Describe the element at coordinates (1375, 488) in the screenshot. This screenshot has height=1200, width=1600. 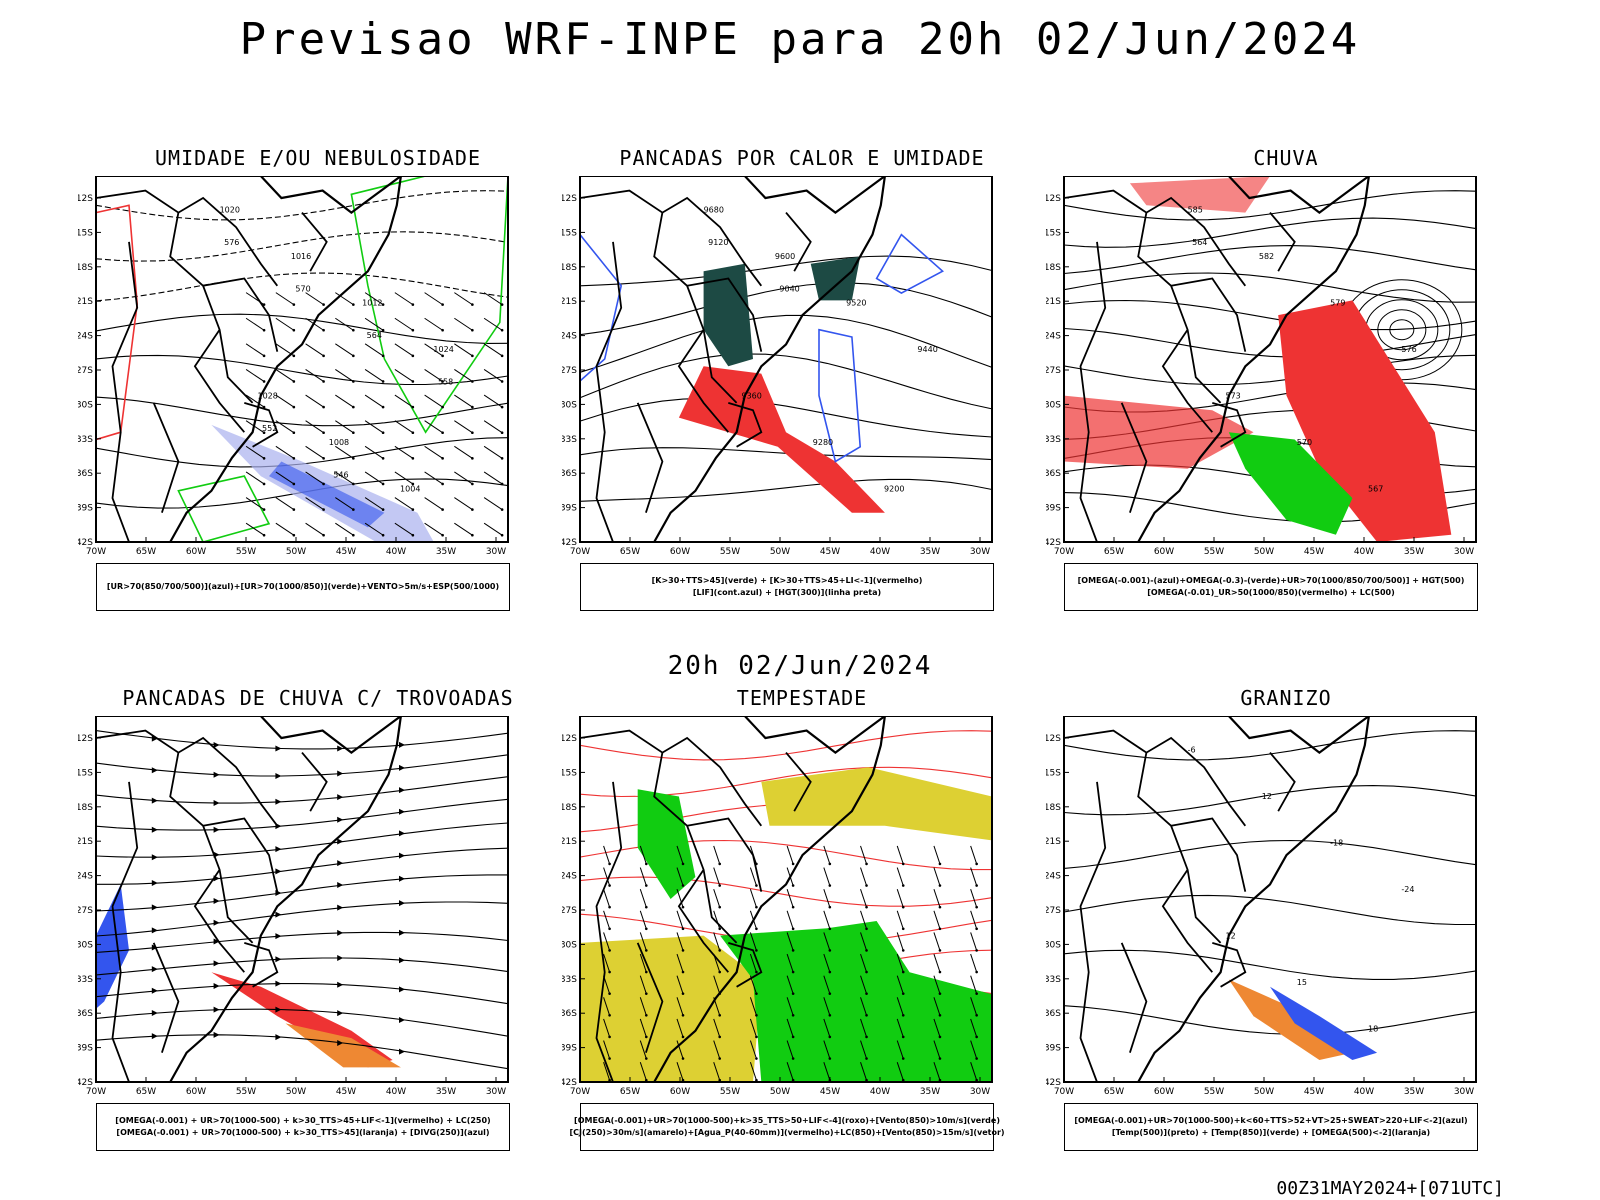
I see `contour-value-label: 567` at that location.